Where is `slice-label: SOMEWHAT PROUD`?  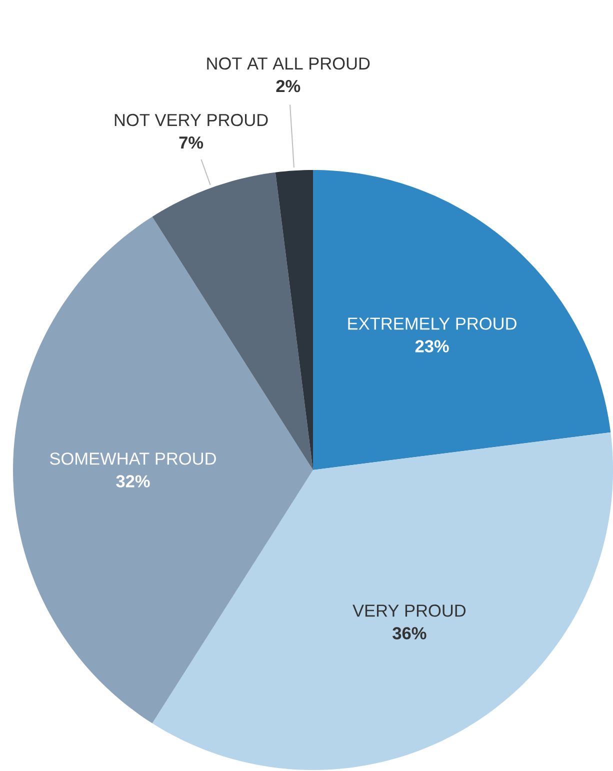 slice-label: SOMEWHAT PROUD is located at coordinates (133, 458).